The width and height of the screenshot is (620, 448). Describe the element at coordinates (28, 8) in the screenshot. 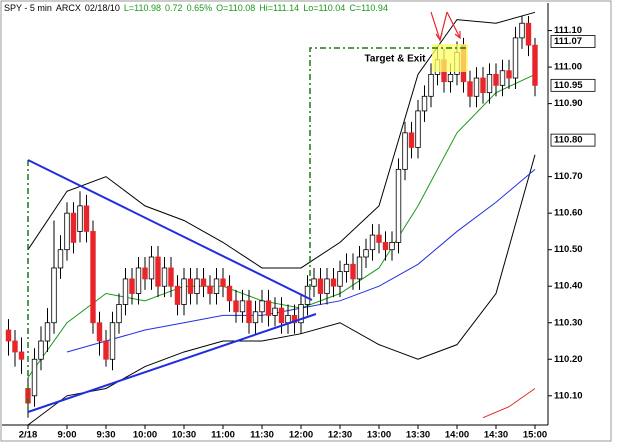

I see `header-item: SPY - 5 min` at that location.